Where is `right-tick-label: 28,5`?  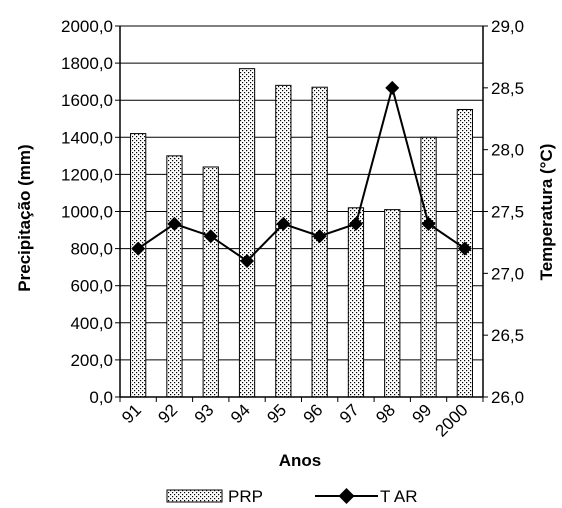 right-tick-label: 28,5 is located at coordinates (507, 88).